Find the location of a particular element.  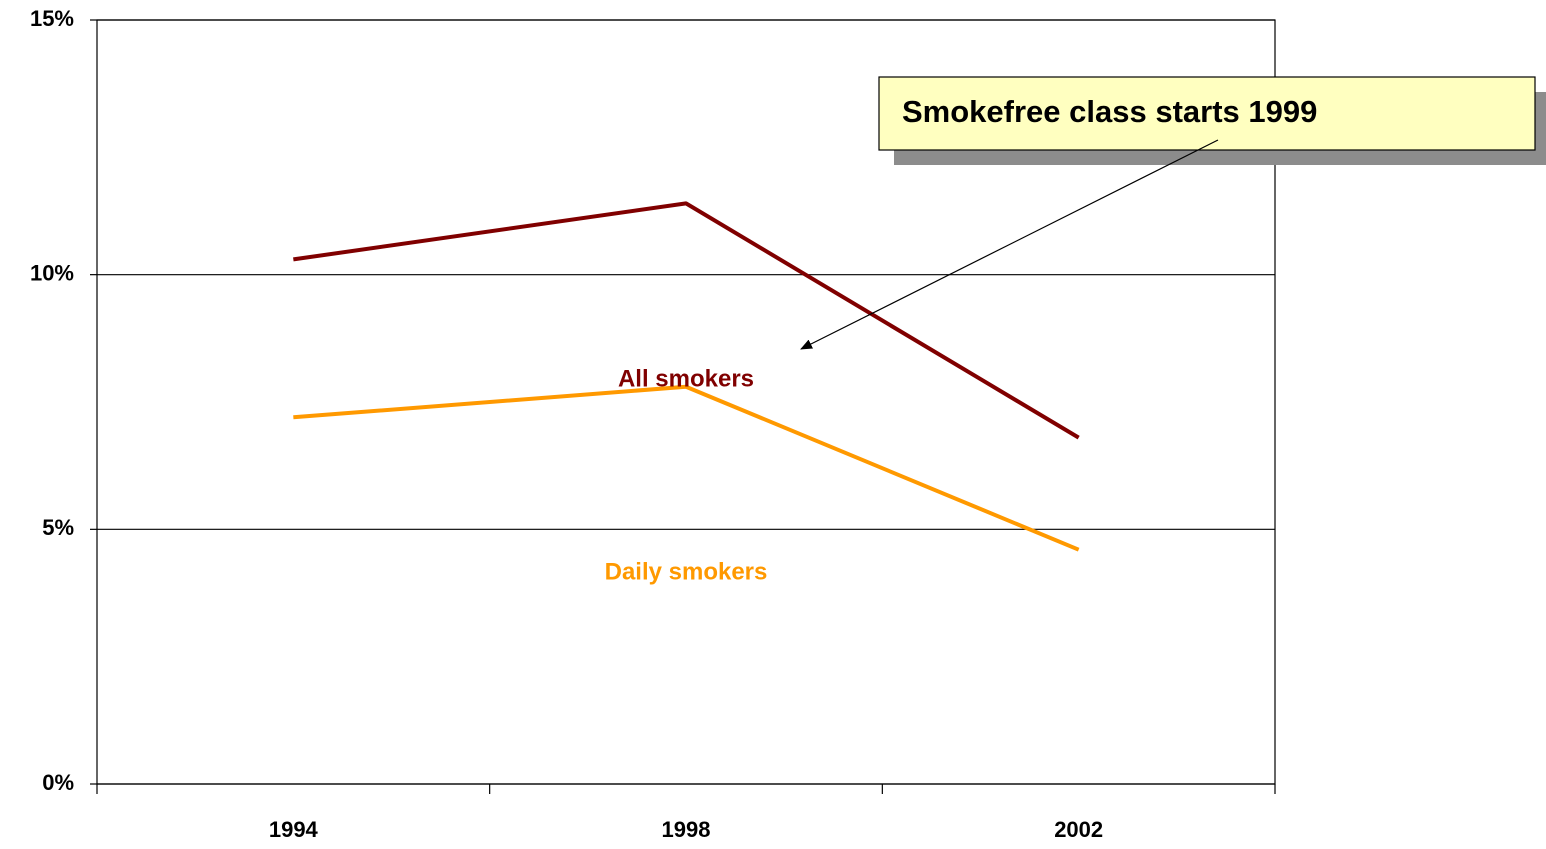

series-label: All smokers is located at coordinates (686, 378).